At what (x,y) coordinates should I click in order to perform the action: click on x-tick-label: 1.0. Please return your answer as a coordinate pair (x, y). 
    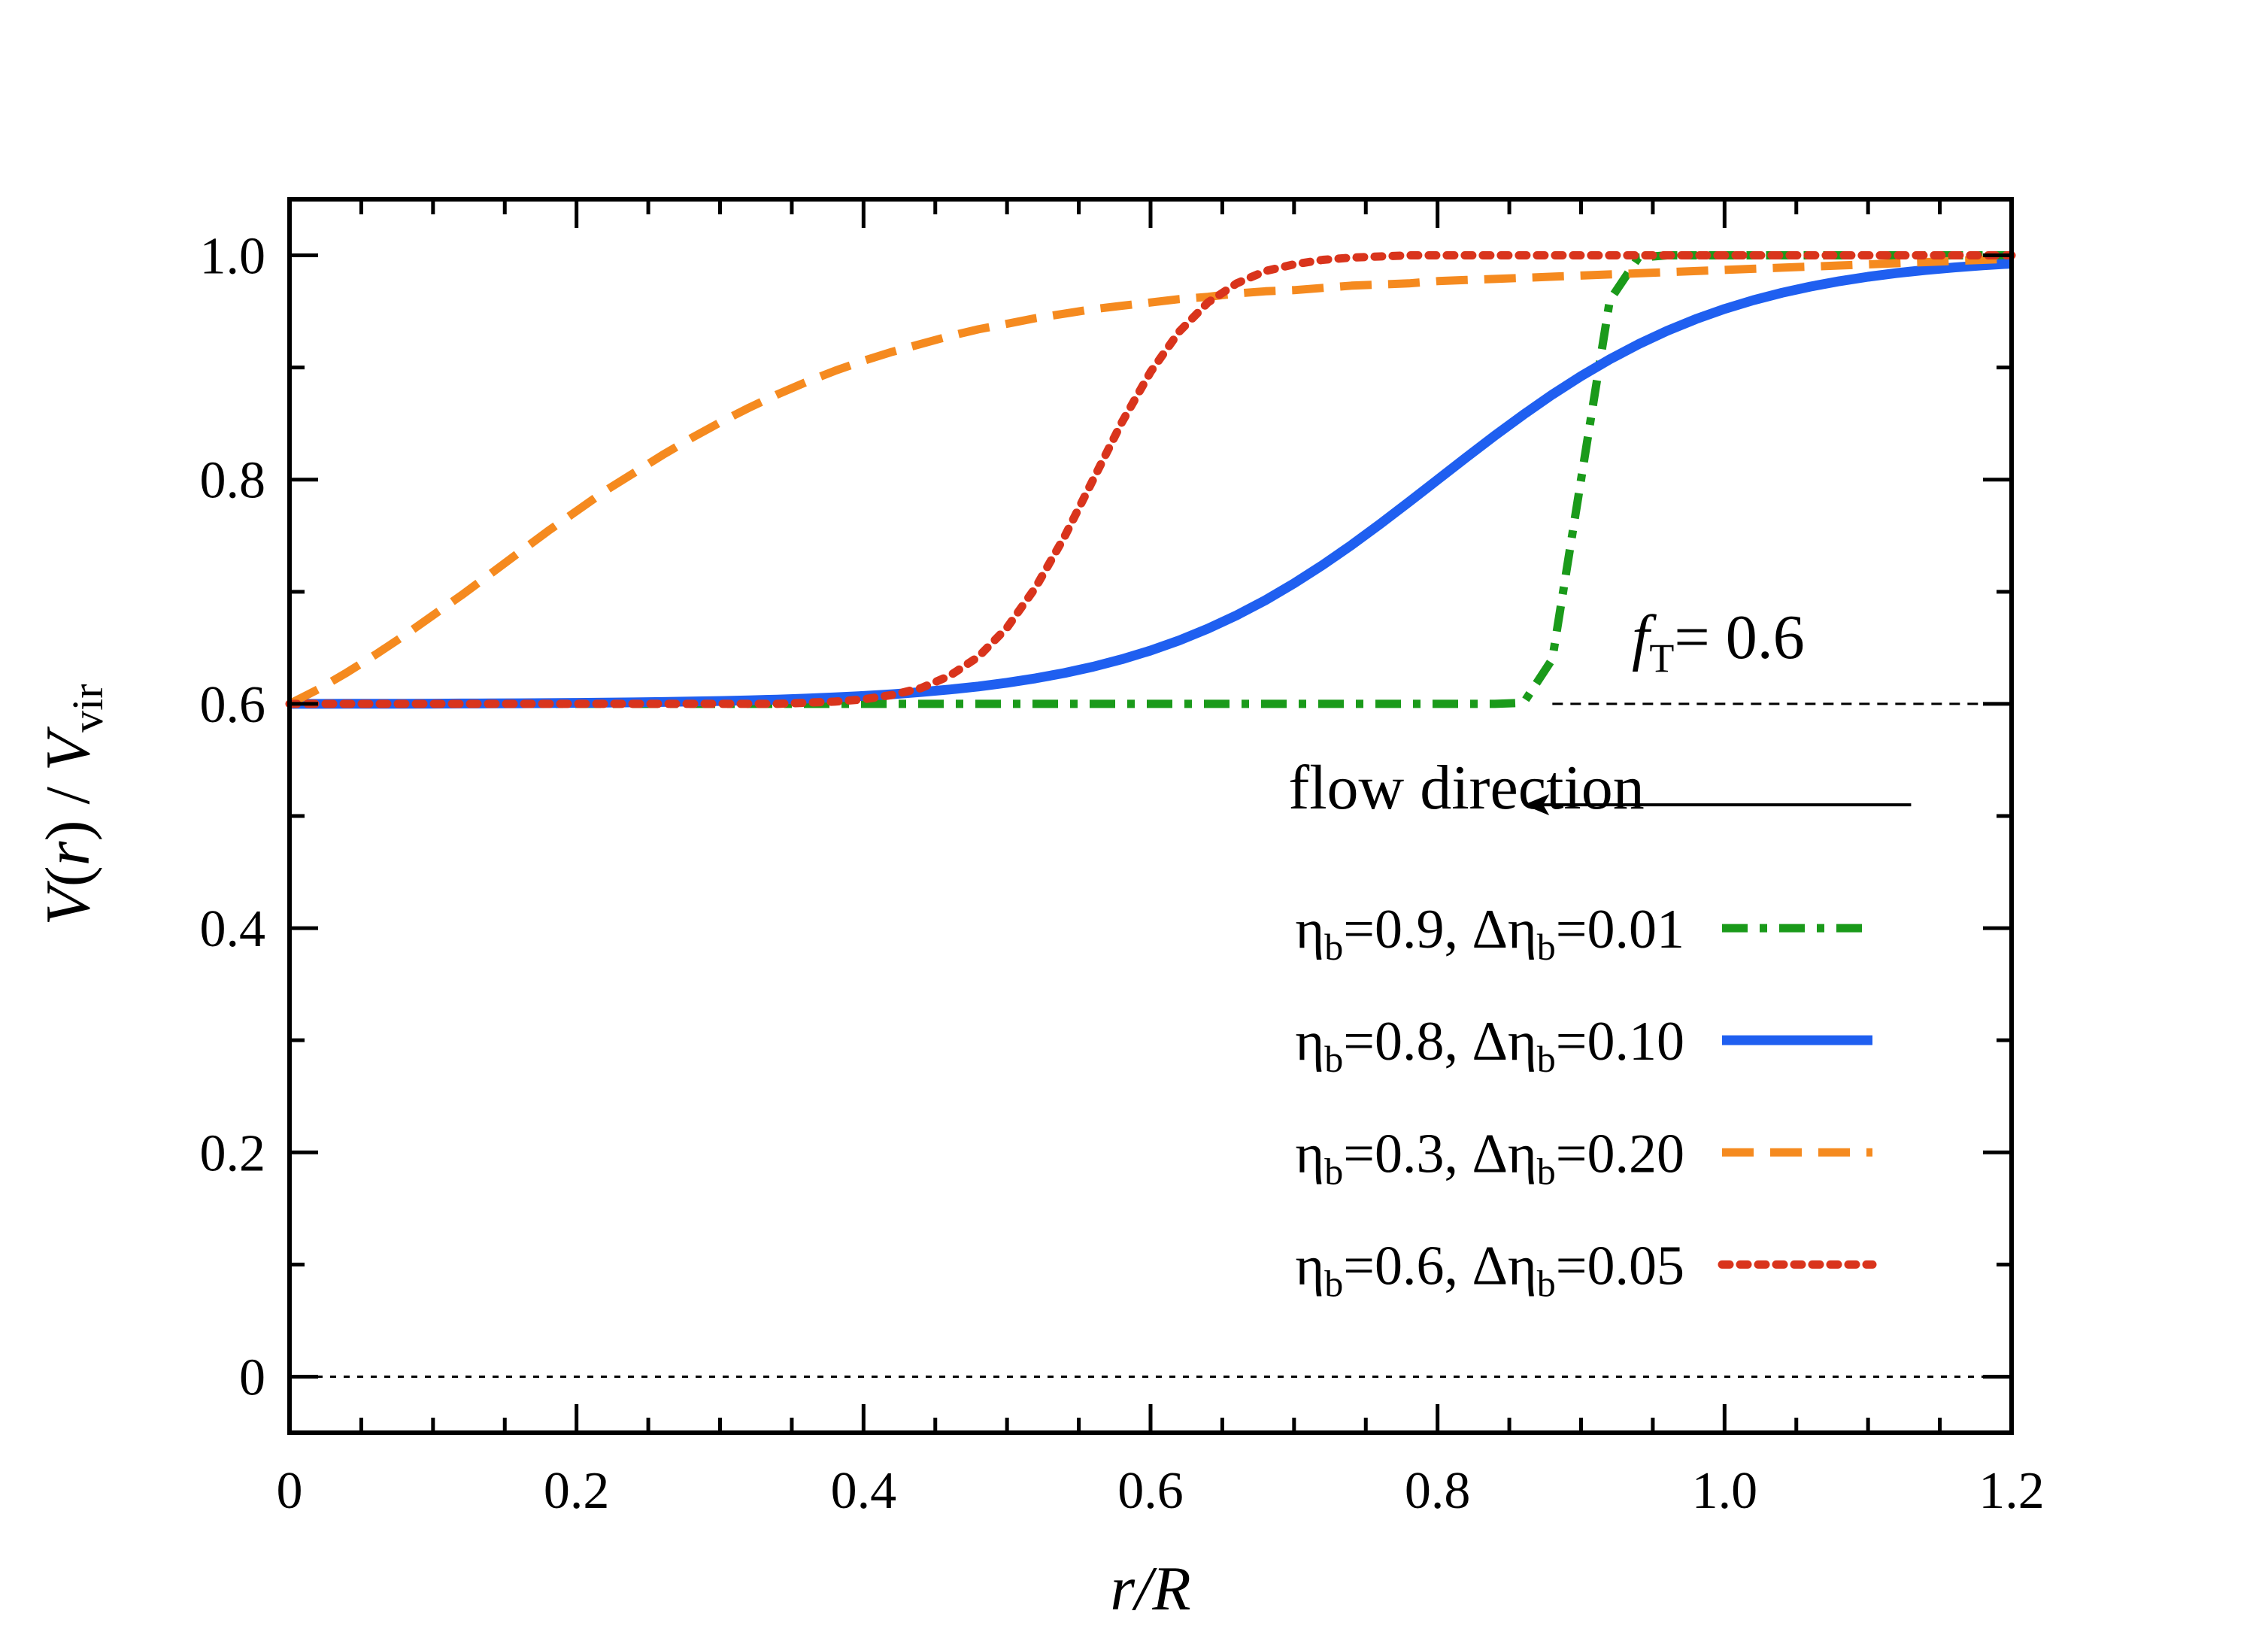
    Looking at the image, I should click on (1725, 1491).